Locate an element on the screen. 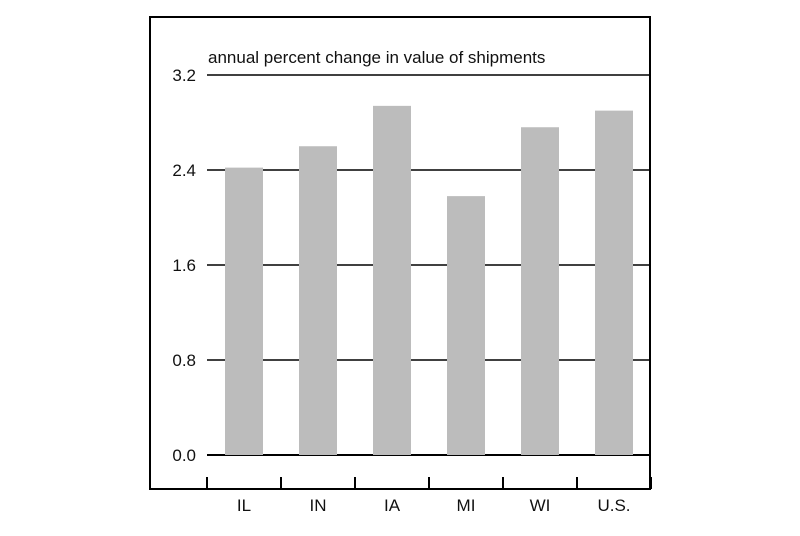 This screenshot has width=800, height=536. bar-wi is located at coordinates (540, 291).